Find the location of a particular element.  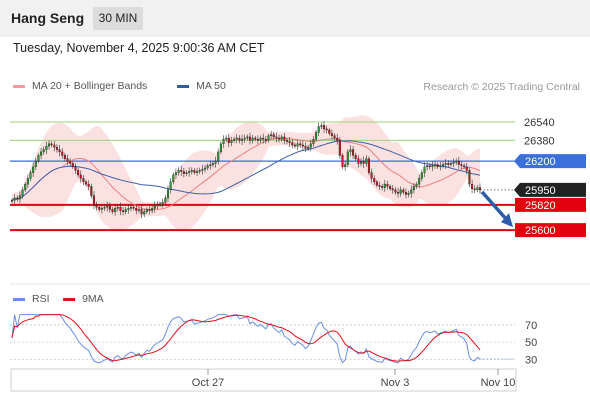

interval-selector: 30 MIN is located at coordinates (118, 18).